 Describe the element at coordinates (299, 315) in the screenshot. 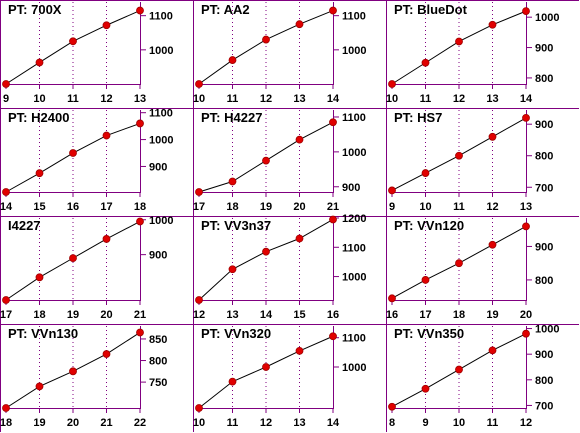

I see `x-tick-label: 15` at that location.